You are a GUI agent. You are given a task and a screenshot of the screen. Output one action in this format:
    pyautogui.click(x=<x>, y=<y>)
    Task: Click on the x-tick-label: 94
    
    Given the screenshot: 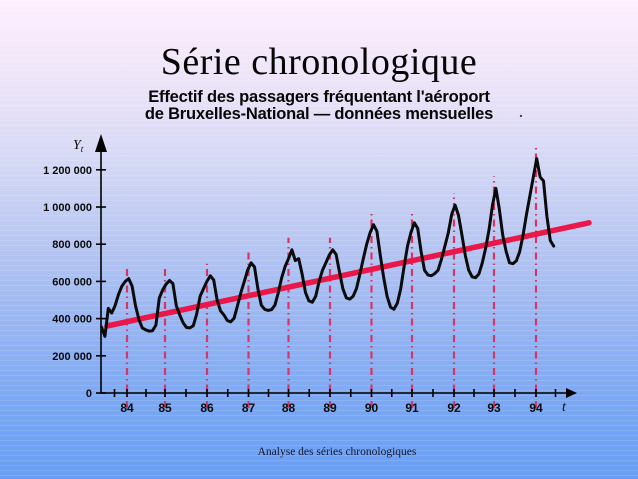 What is the action you would take?
    pyautogui.click(x=536, y=408)
    